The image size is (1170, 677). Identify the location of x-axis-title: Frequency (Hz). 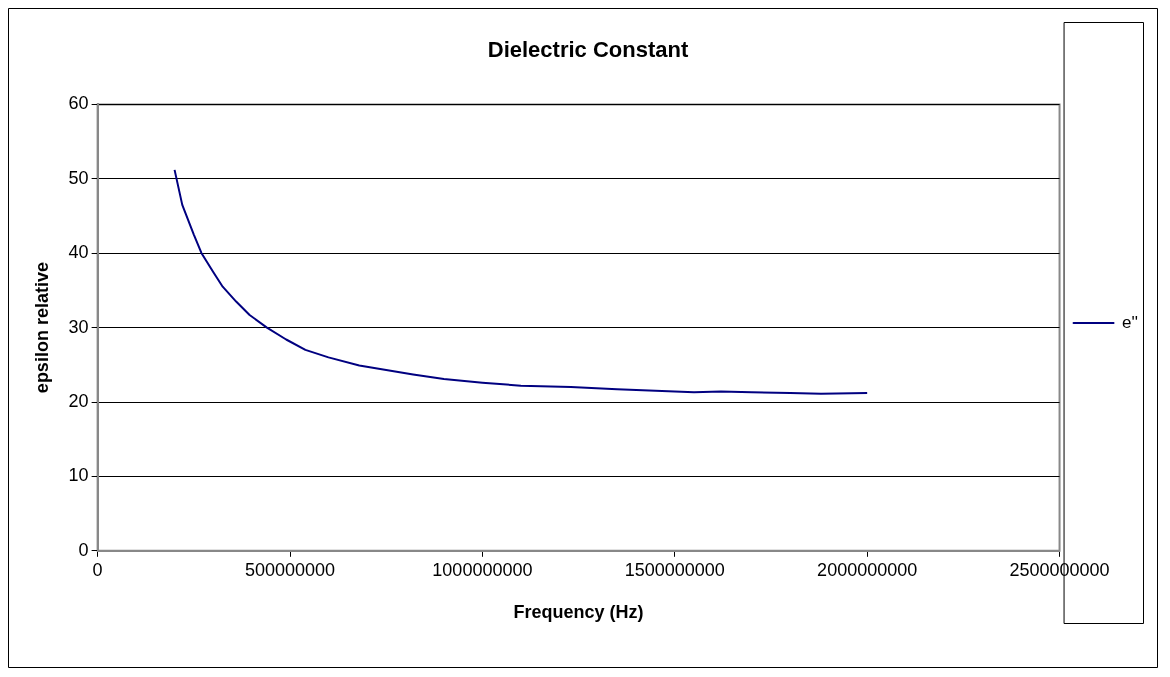
(578, 612).